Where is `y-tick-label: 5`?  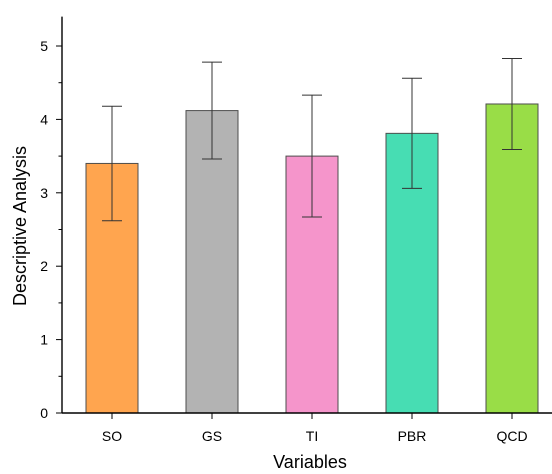 y-tick-label: 5 is located at coordinates (44, 46).